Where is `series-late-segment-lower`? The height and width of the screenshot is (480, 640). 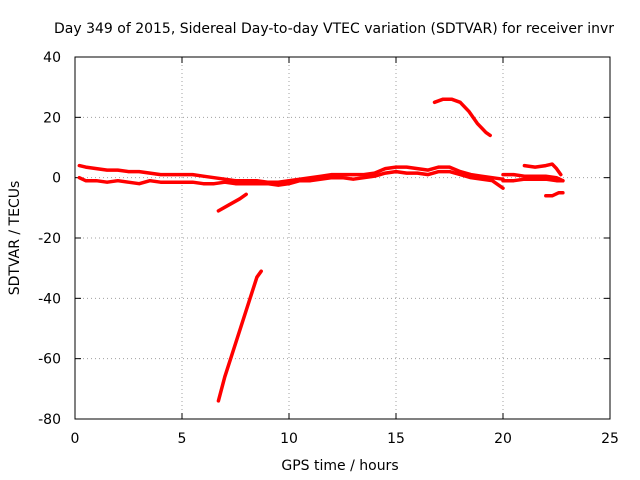 series-late-segment-lower is located at coordinates (533, 180).